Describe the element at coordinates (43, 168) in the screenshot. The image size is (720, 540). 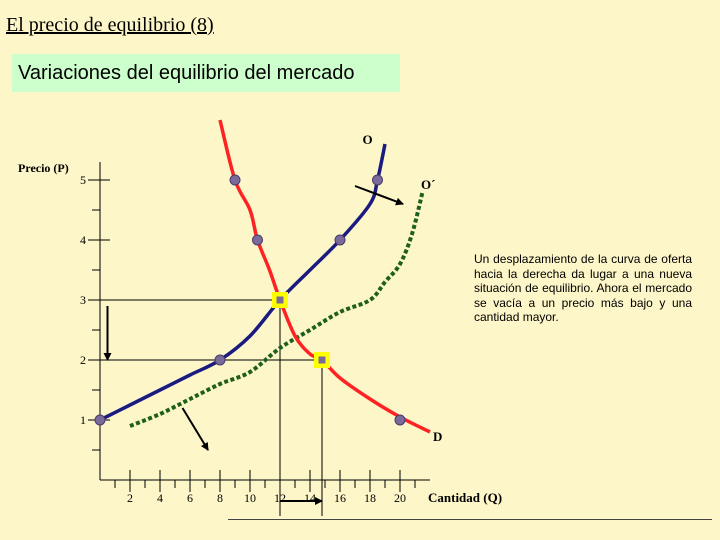
I see `y-axis-title: Precio (P)` at that location.